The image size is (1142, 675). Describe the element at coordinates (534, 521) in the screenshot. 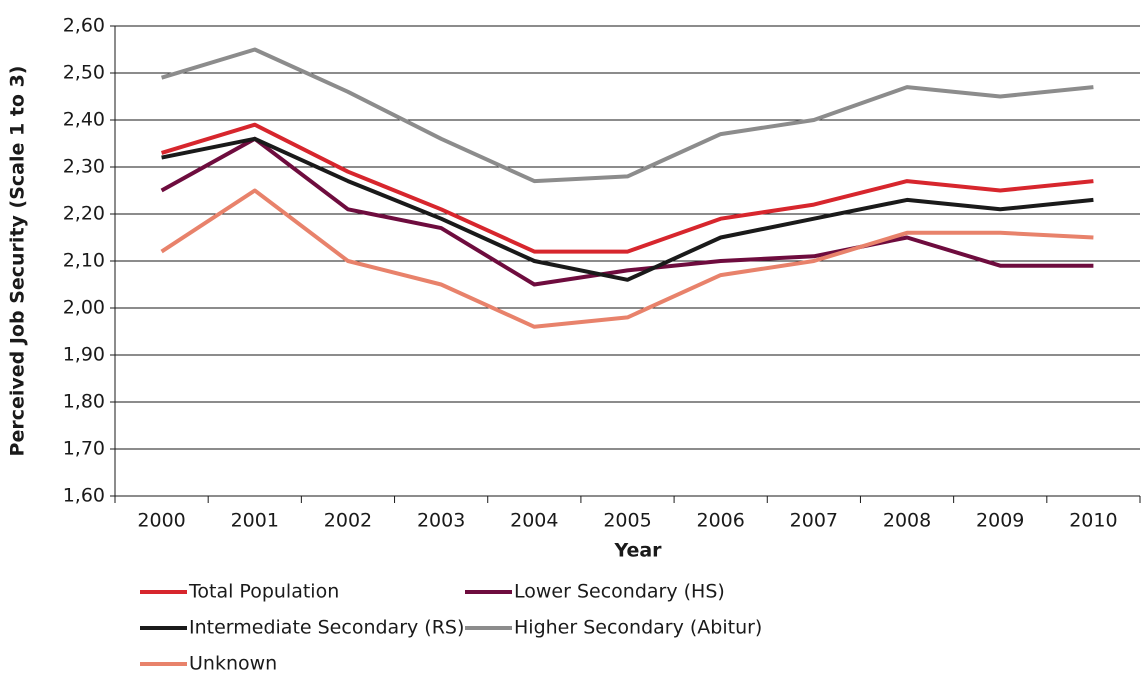

I see `x-tick-label: 2004` at that location.